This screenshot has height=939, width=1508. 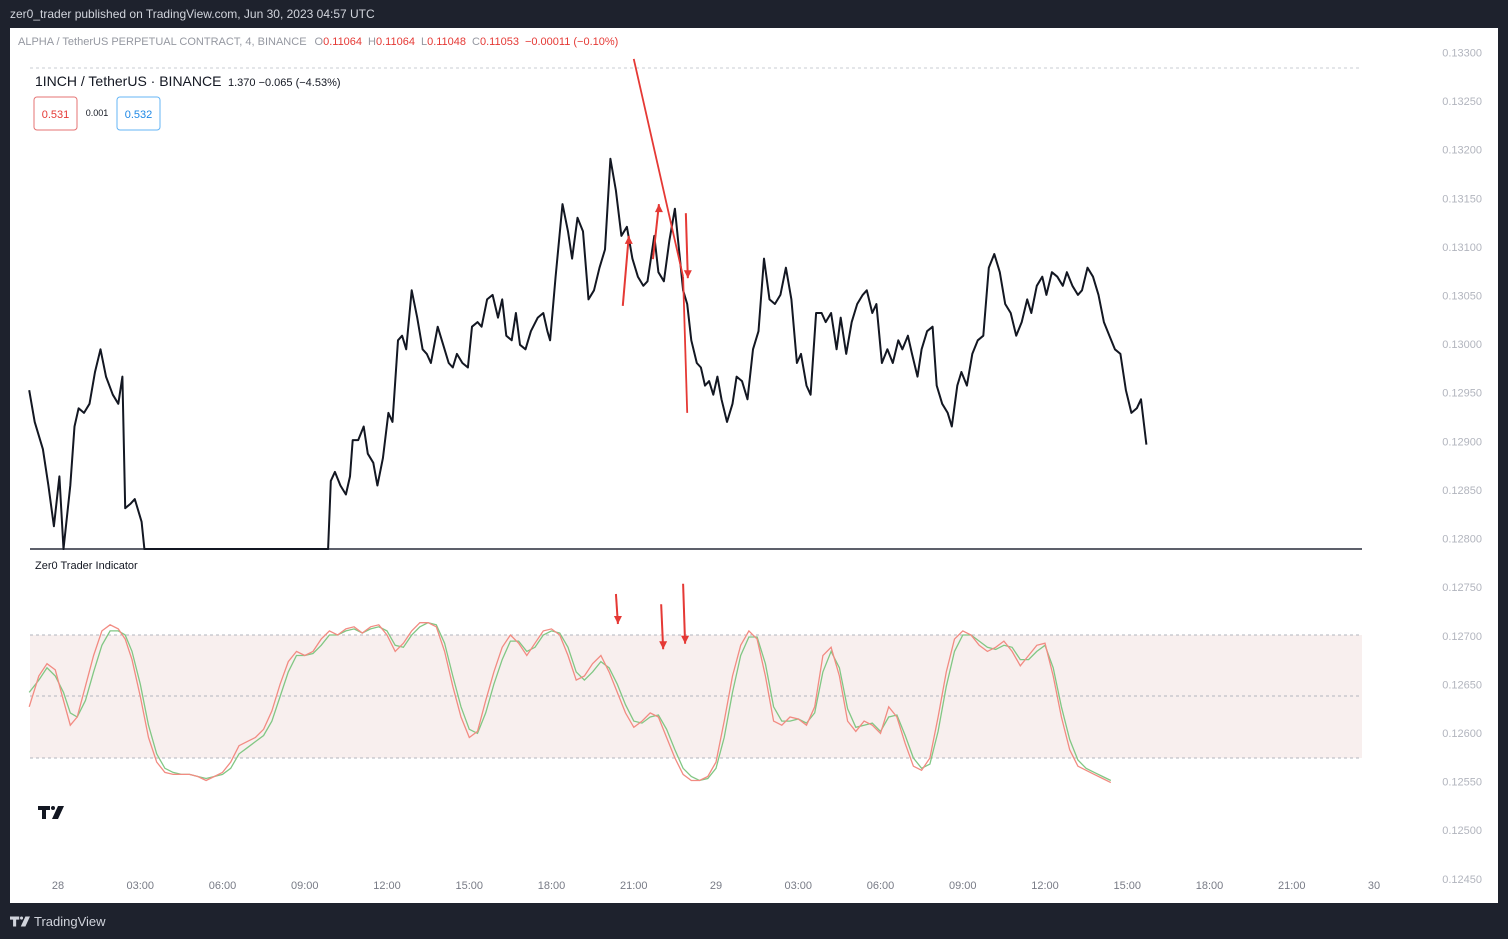 I want to click on spread-value: 0.001, so click(x=97, y=113).